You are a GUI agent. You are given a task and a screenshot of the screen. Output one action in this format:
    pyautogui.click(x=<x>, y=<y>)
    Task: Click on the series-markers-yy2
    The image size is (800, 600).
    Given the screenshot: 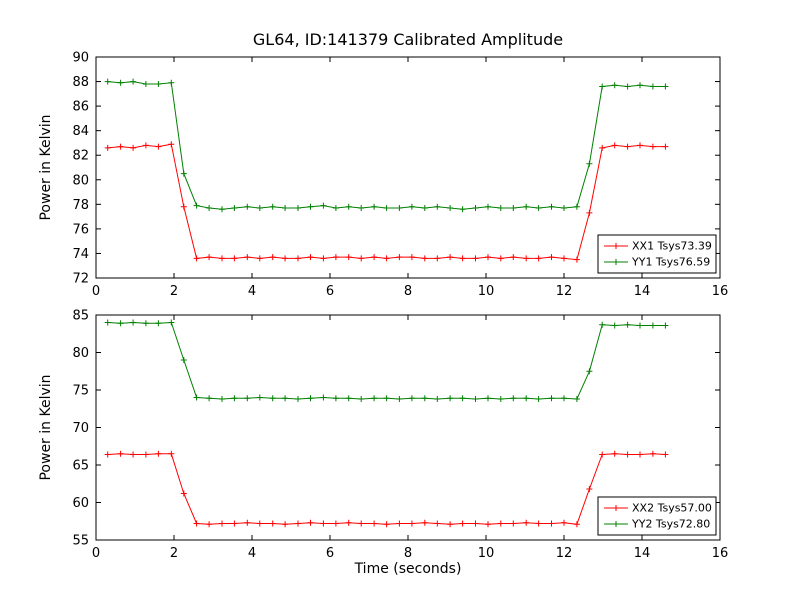 What is the action you would take?
    pyautogui.click(x=386, y=360)
    